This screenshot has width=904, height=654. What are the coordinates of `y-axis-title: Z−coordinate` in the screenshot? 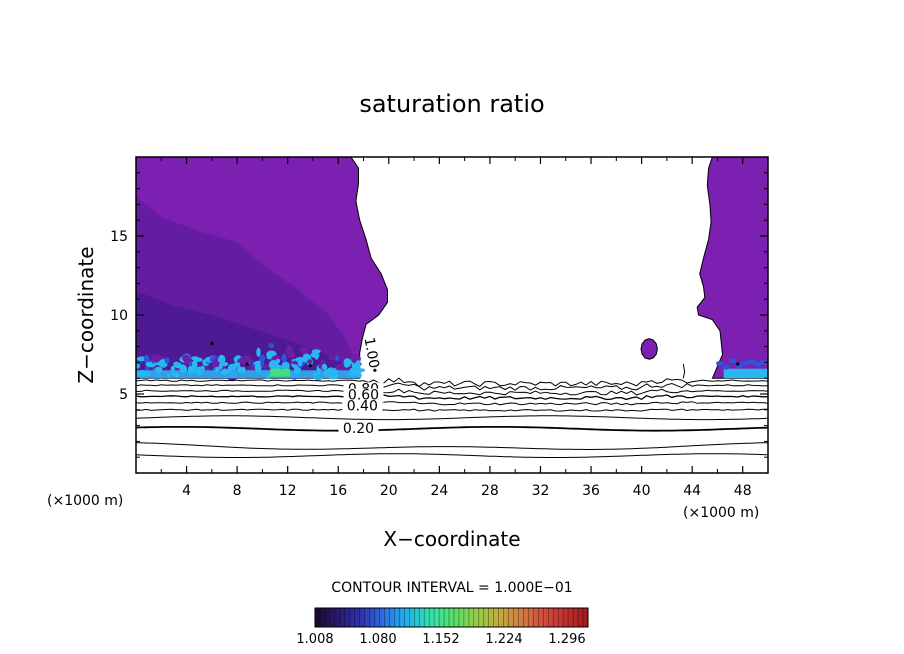 It's located at (86, 314).